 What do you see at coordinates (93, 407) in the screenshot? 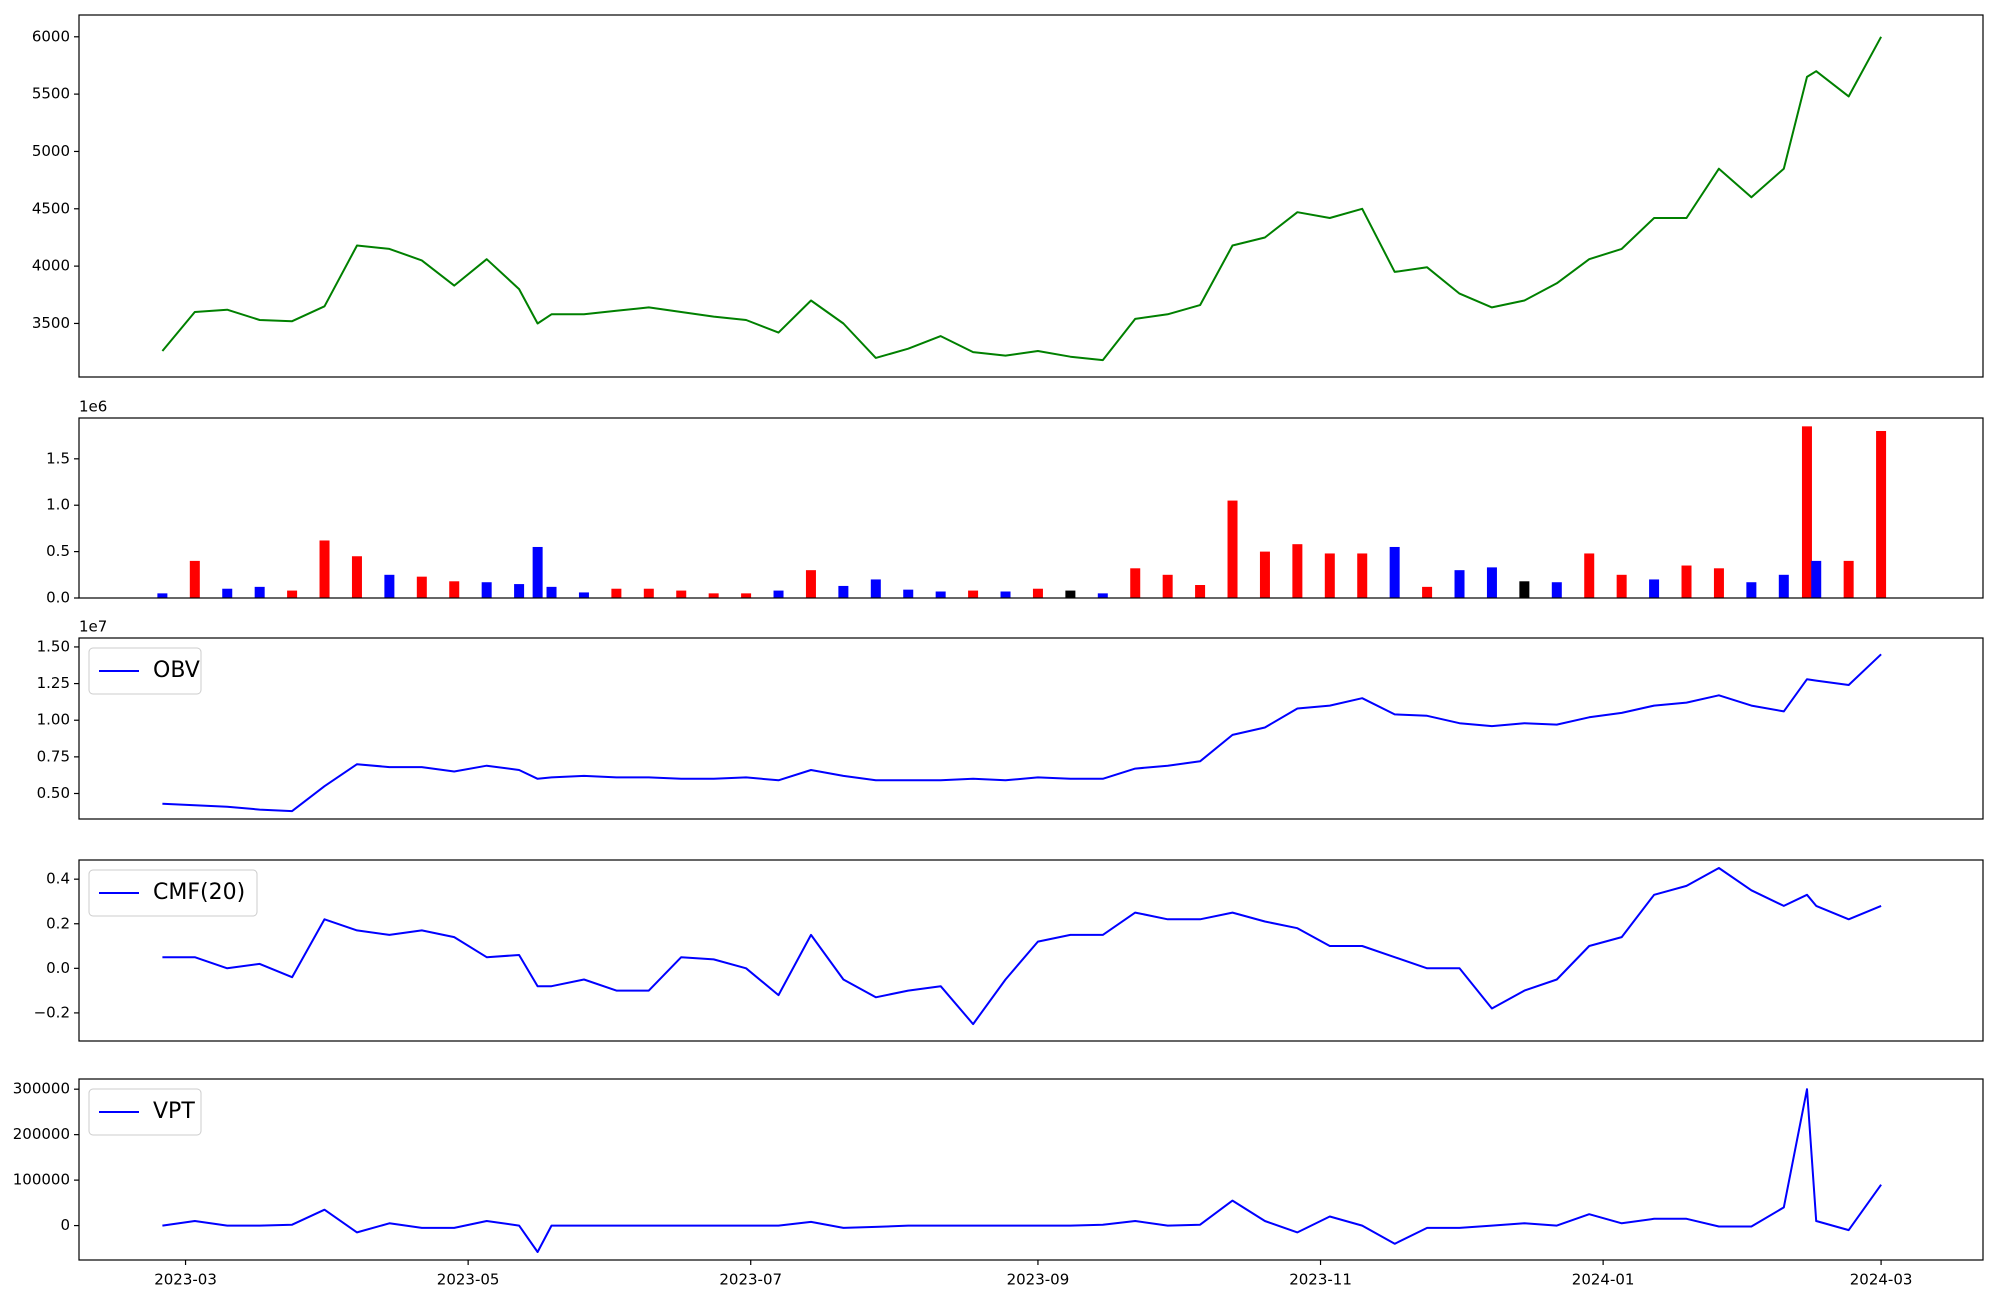
I see `axis-offset-label: 1e6` at bounding box center [93, 407].